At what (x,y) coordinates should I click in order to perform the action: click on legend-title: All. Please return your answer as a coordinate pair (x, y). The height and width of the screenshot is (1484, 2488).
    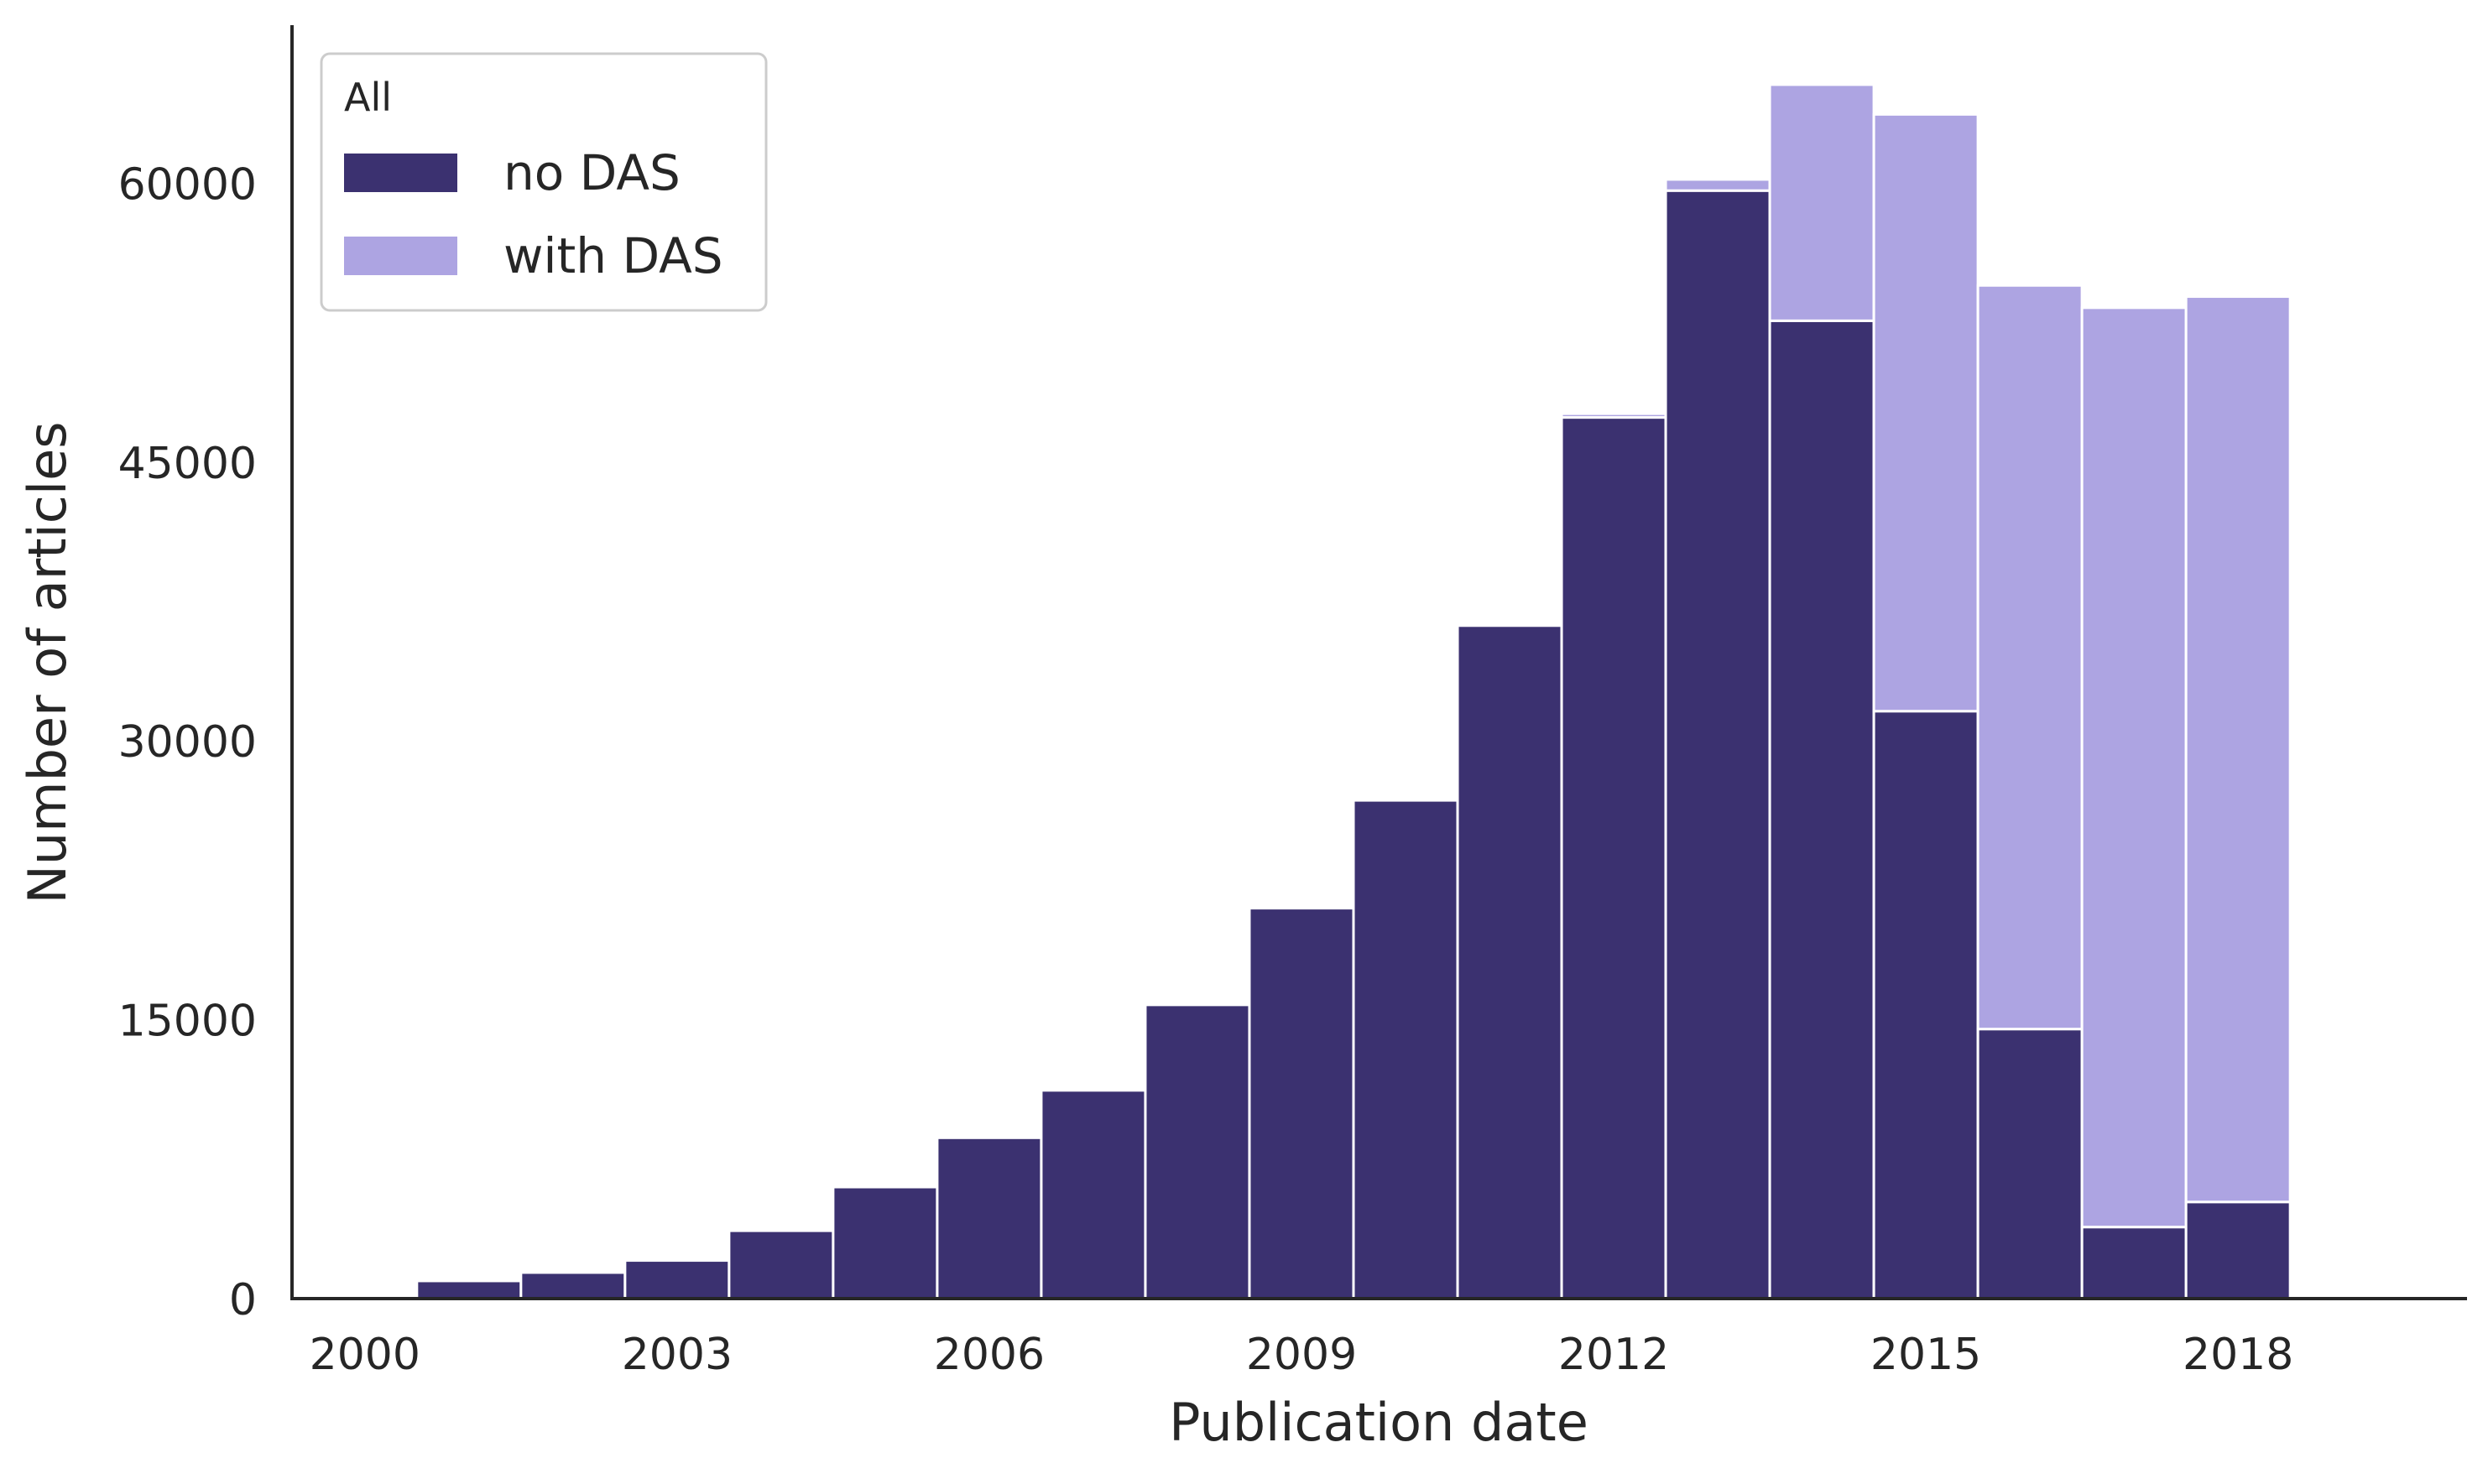
    Looking at the image, I should click on (368, 97).